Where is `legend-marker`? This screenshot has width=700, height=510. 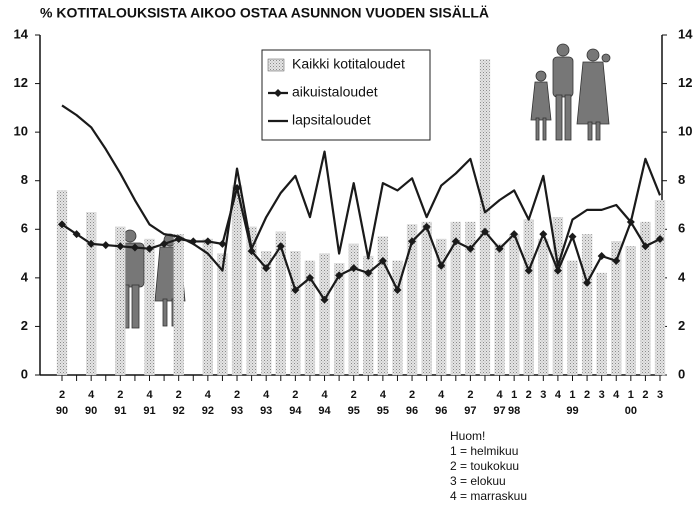 legend-marker is located at coordinates (278, 93).